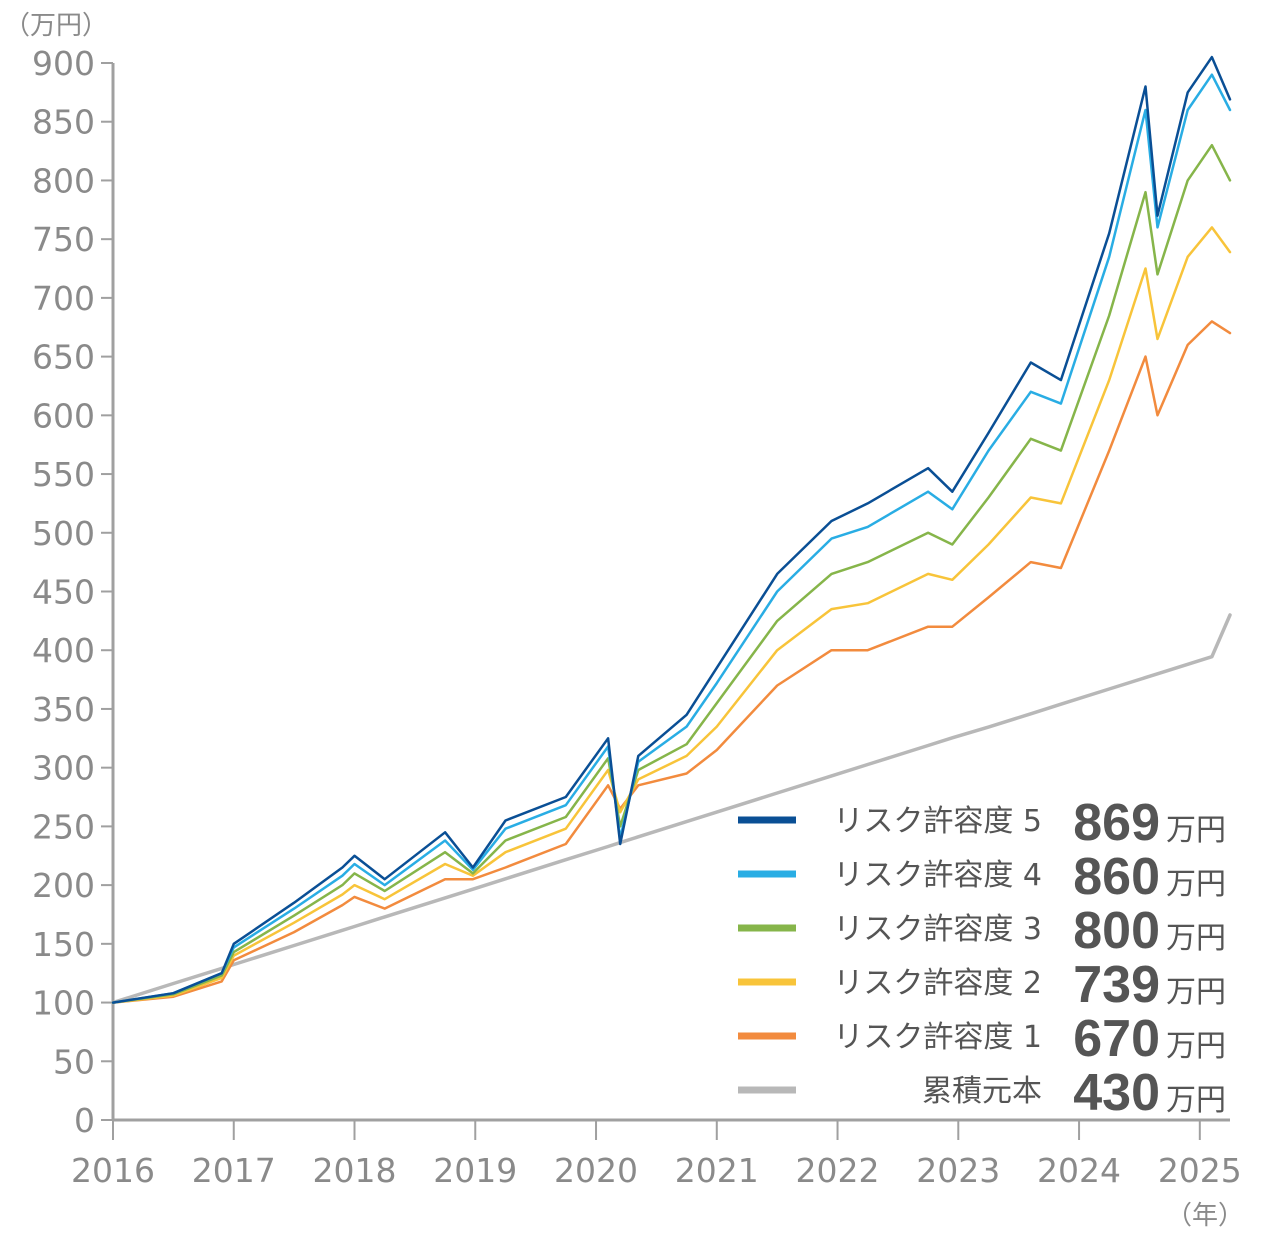  What do you see at coordinates (234, 1170) in the screenshot?
I see `x-tick-label: 2017` at bounding box center [234, 1170].